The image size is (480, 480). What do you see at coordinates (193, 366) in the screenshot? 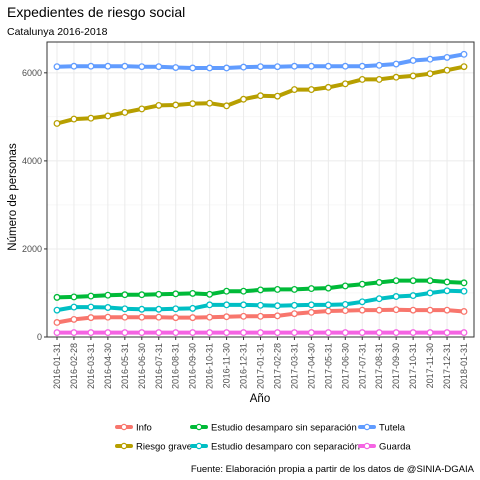
I see `x-tick-label: 2016-09-30` at bounding box center [193, 366].